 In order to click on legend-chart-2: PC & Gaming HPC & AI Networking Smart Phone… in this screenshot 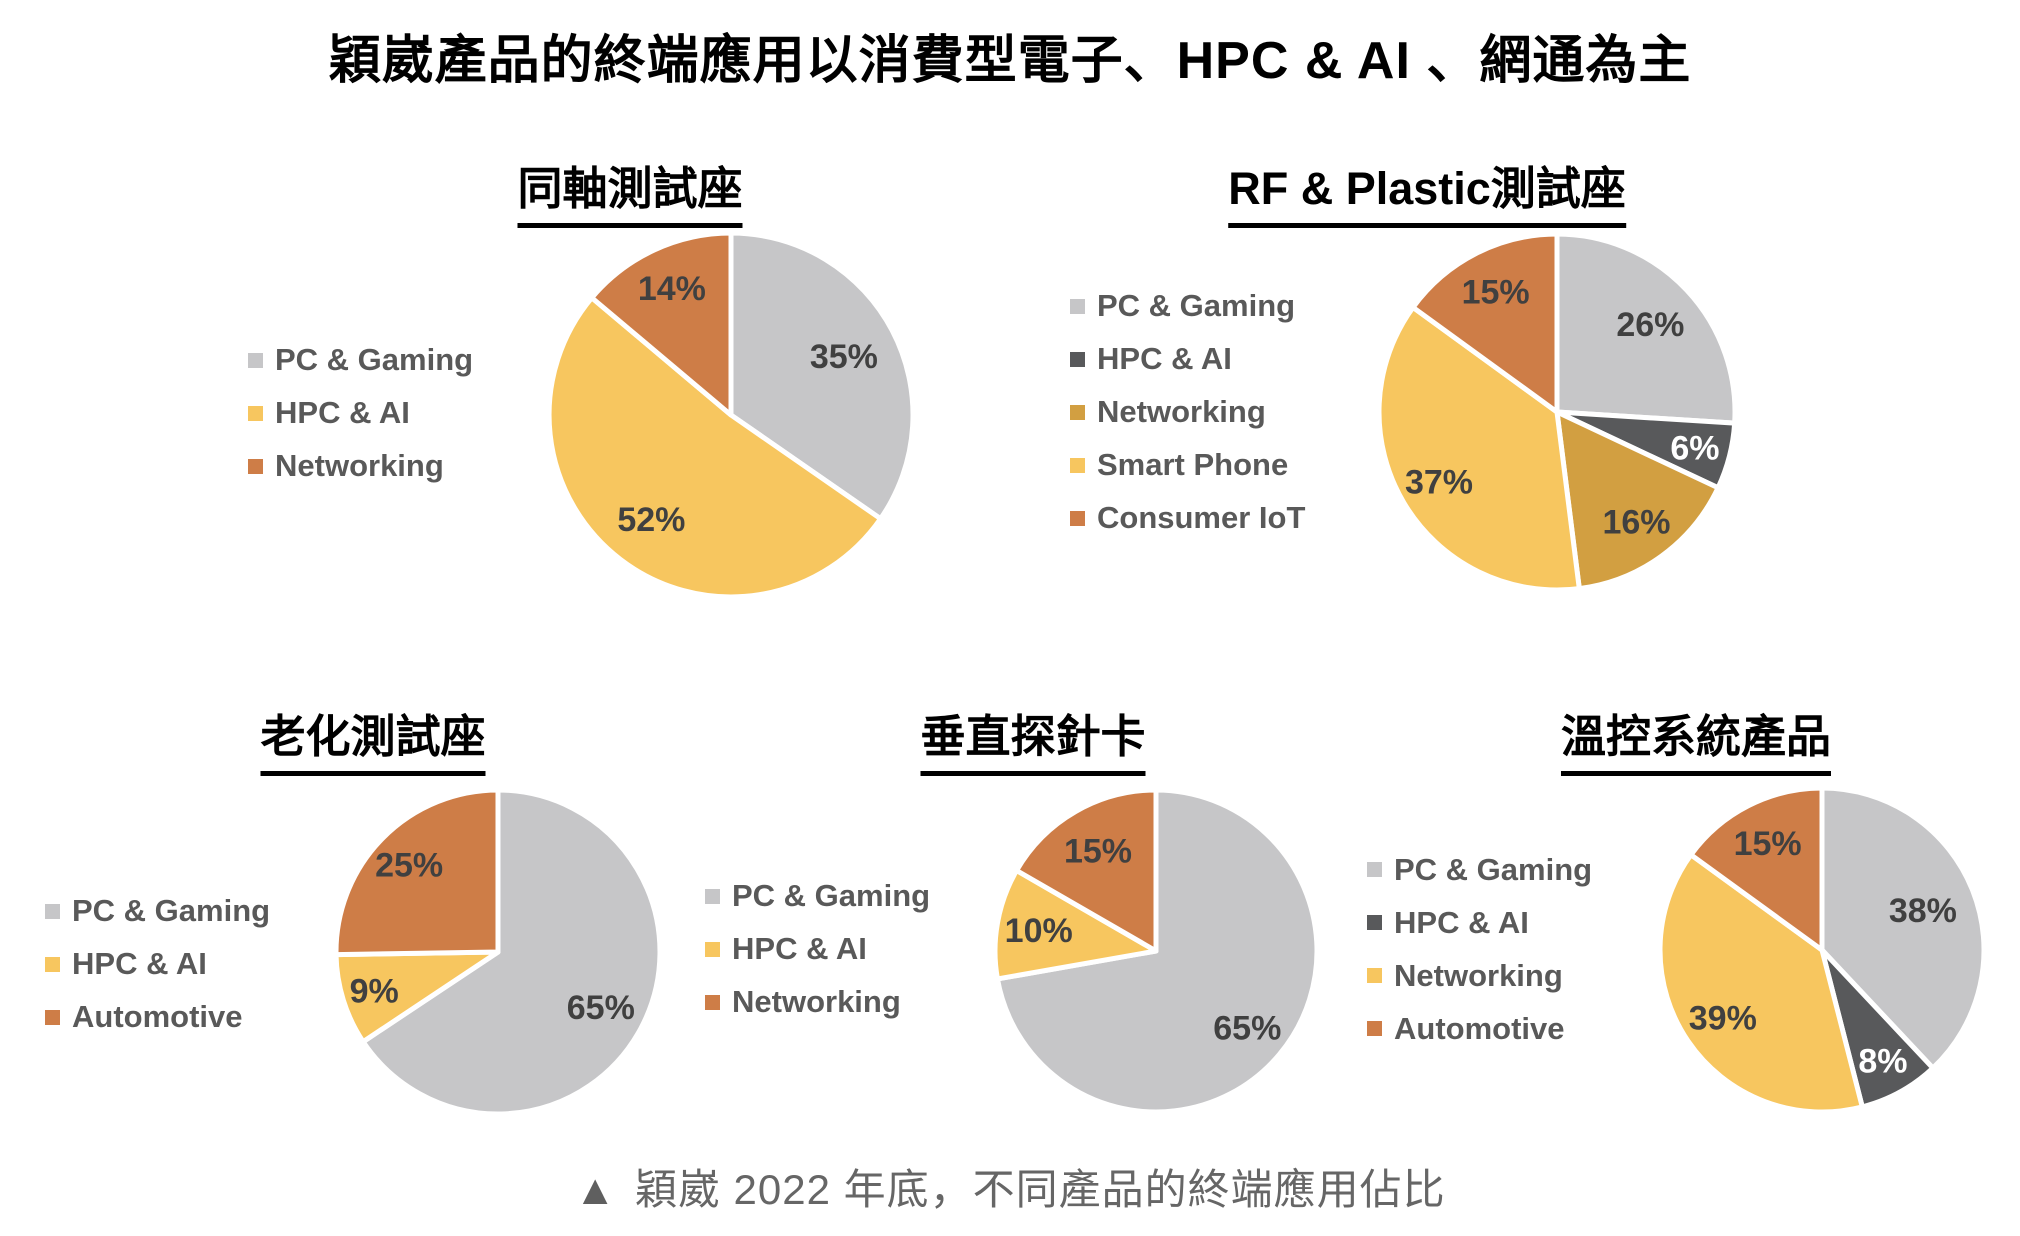, I will do `click(1187, 412)`.